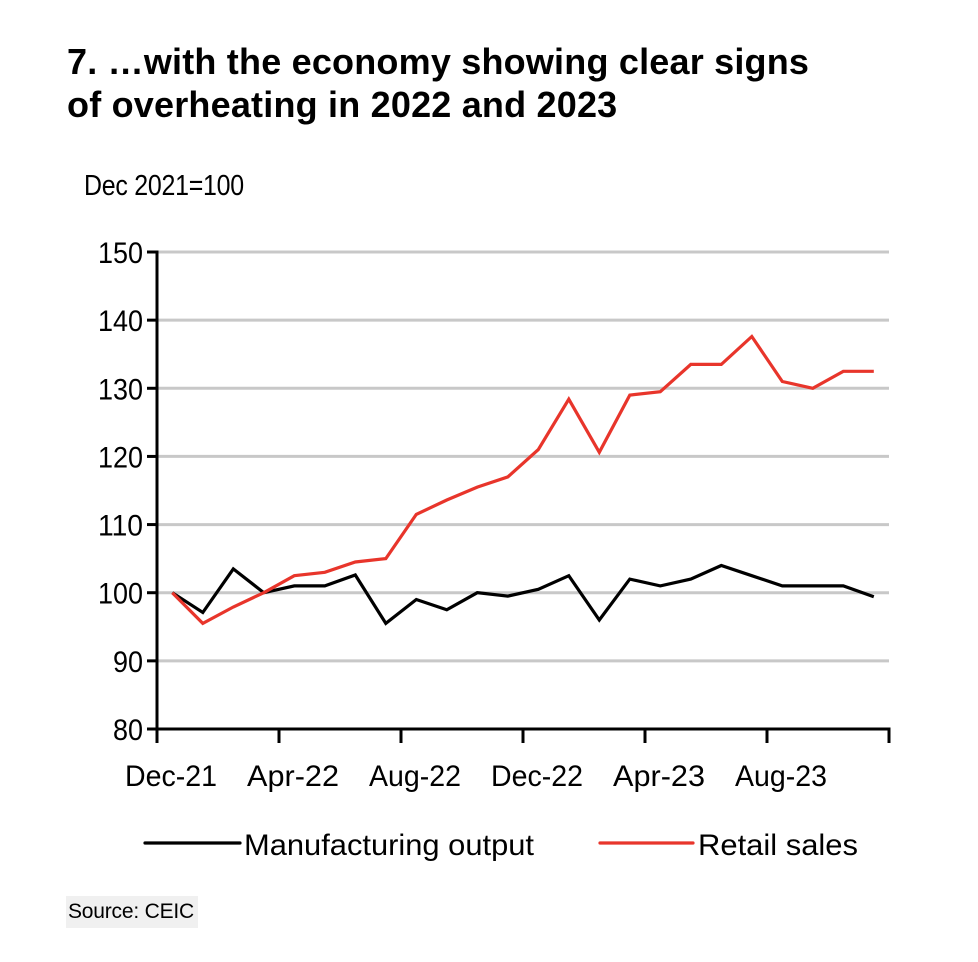 The height and width of the screenshot is (962, 978). What do you see at coordinates (132, 912) in the screenshot?
I see `source-note: Source: CEIC` at bounding box center [132, 912].